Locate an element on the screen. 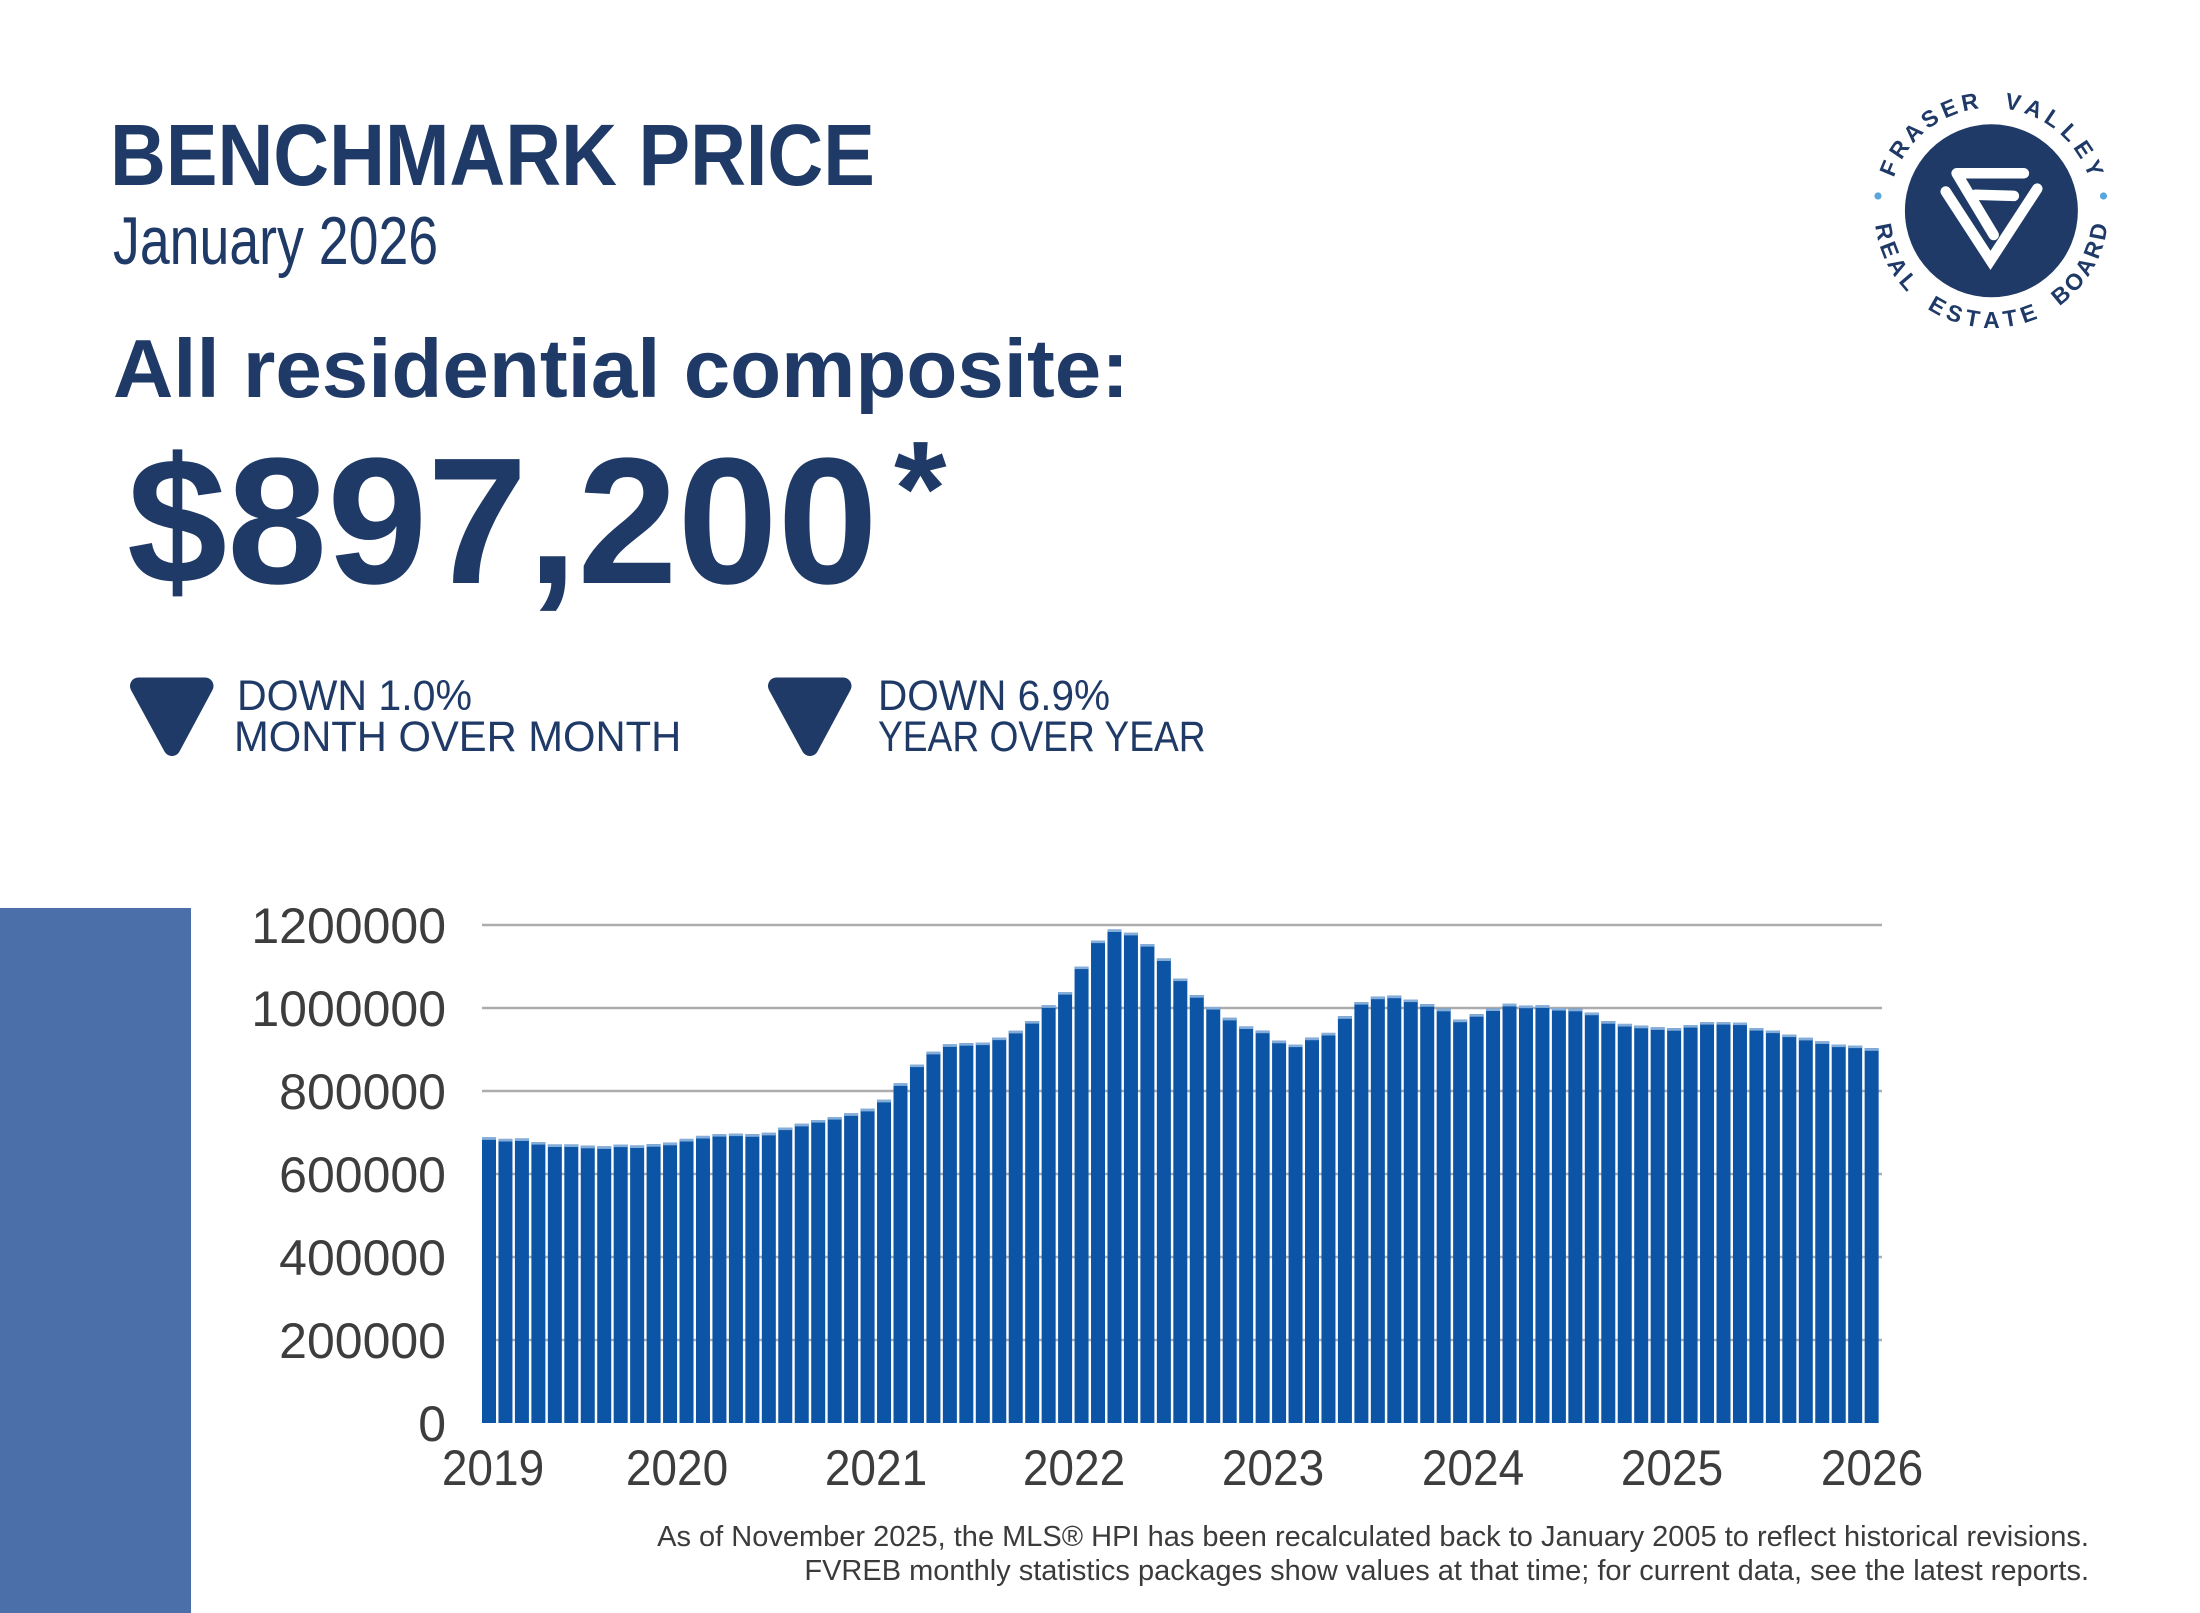 The image size is (2200, 1613). svg-text: Y is located at coordinates (2094, 168).